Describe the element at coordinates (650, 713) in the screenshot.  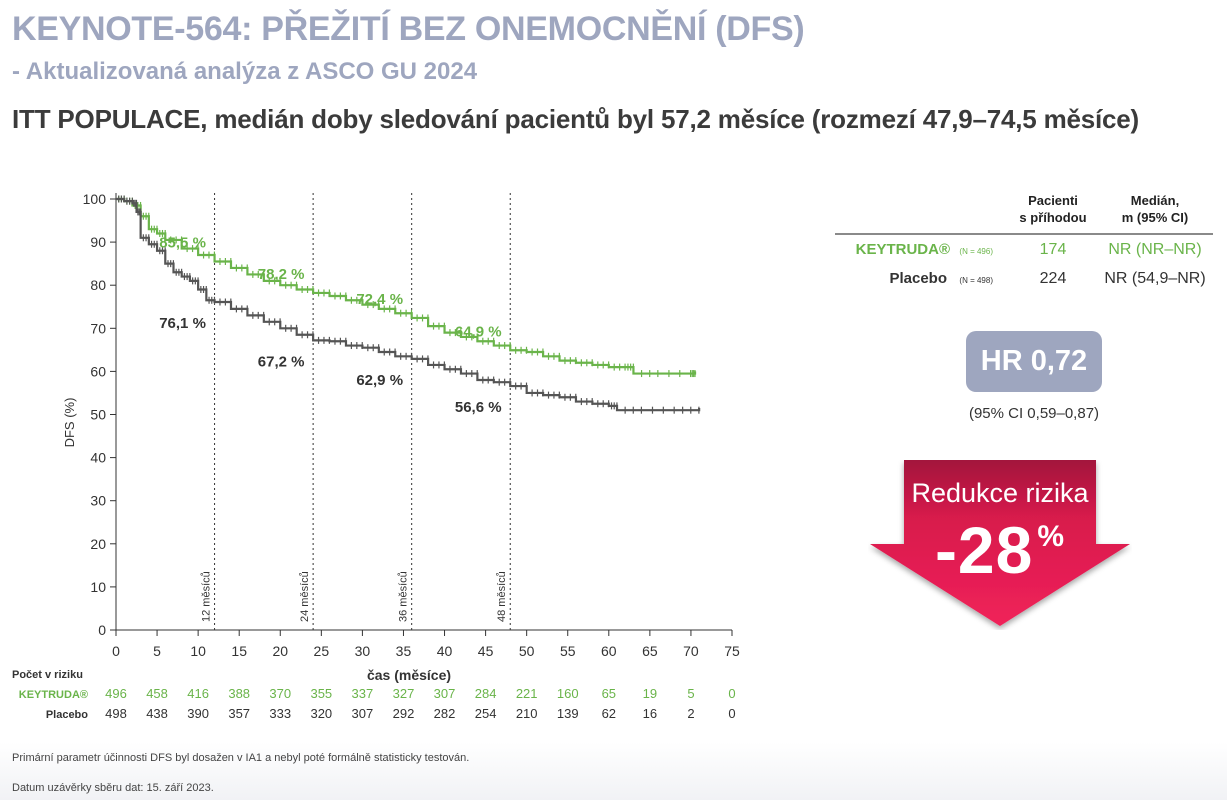
I see `at-risk-value-1-13: 16` at that location.